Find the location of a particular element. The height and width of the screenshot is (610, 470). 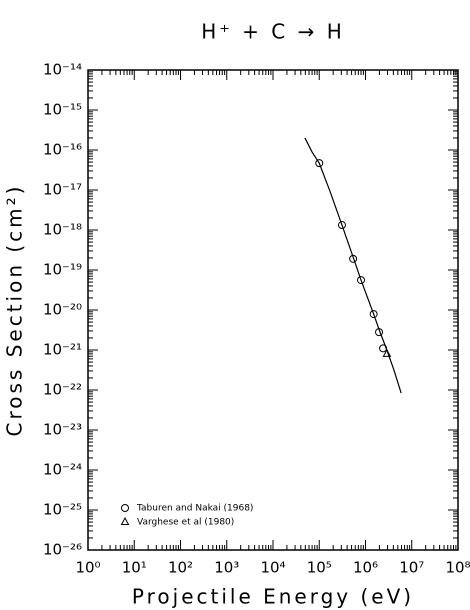

y-tick-label: 10⁻¹⁷ is located at coordinates (62, 190).